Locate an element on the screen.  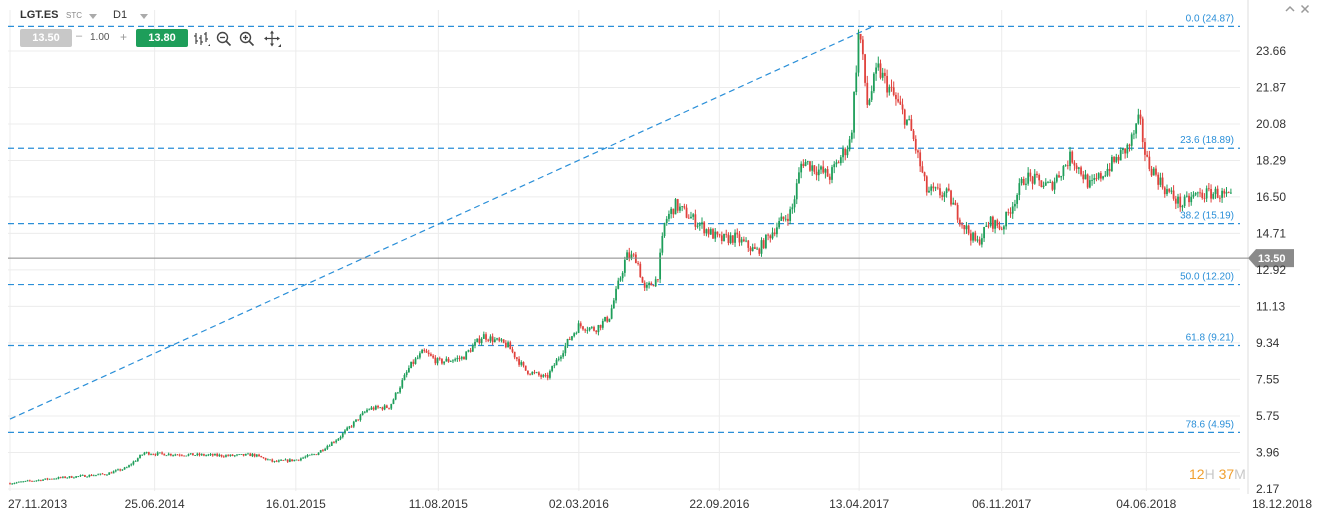
countdown-minutes: 37 is located at coordinates (1226, 474).